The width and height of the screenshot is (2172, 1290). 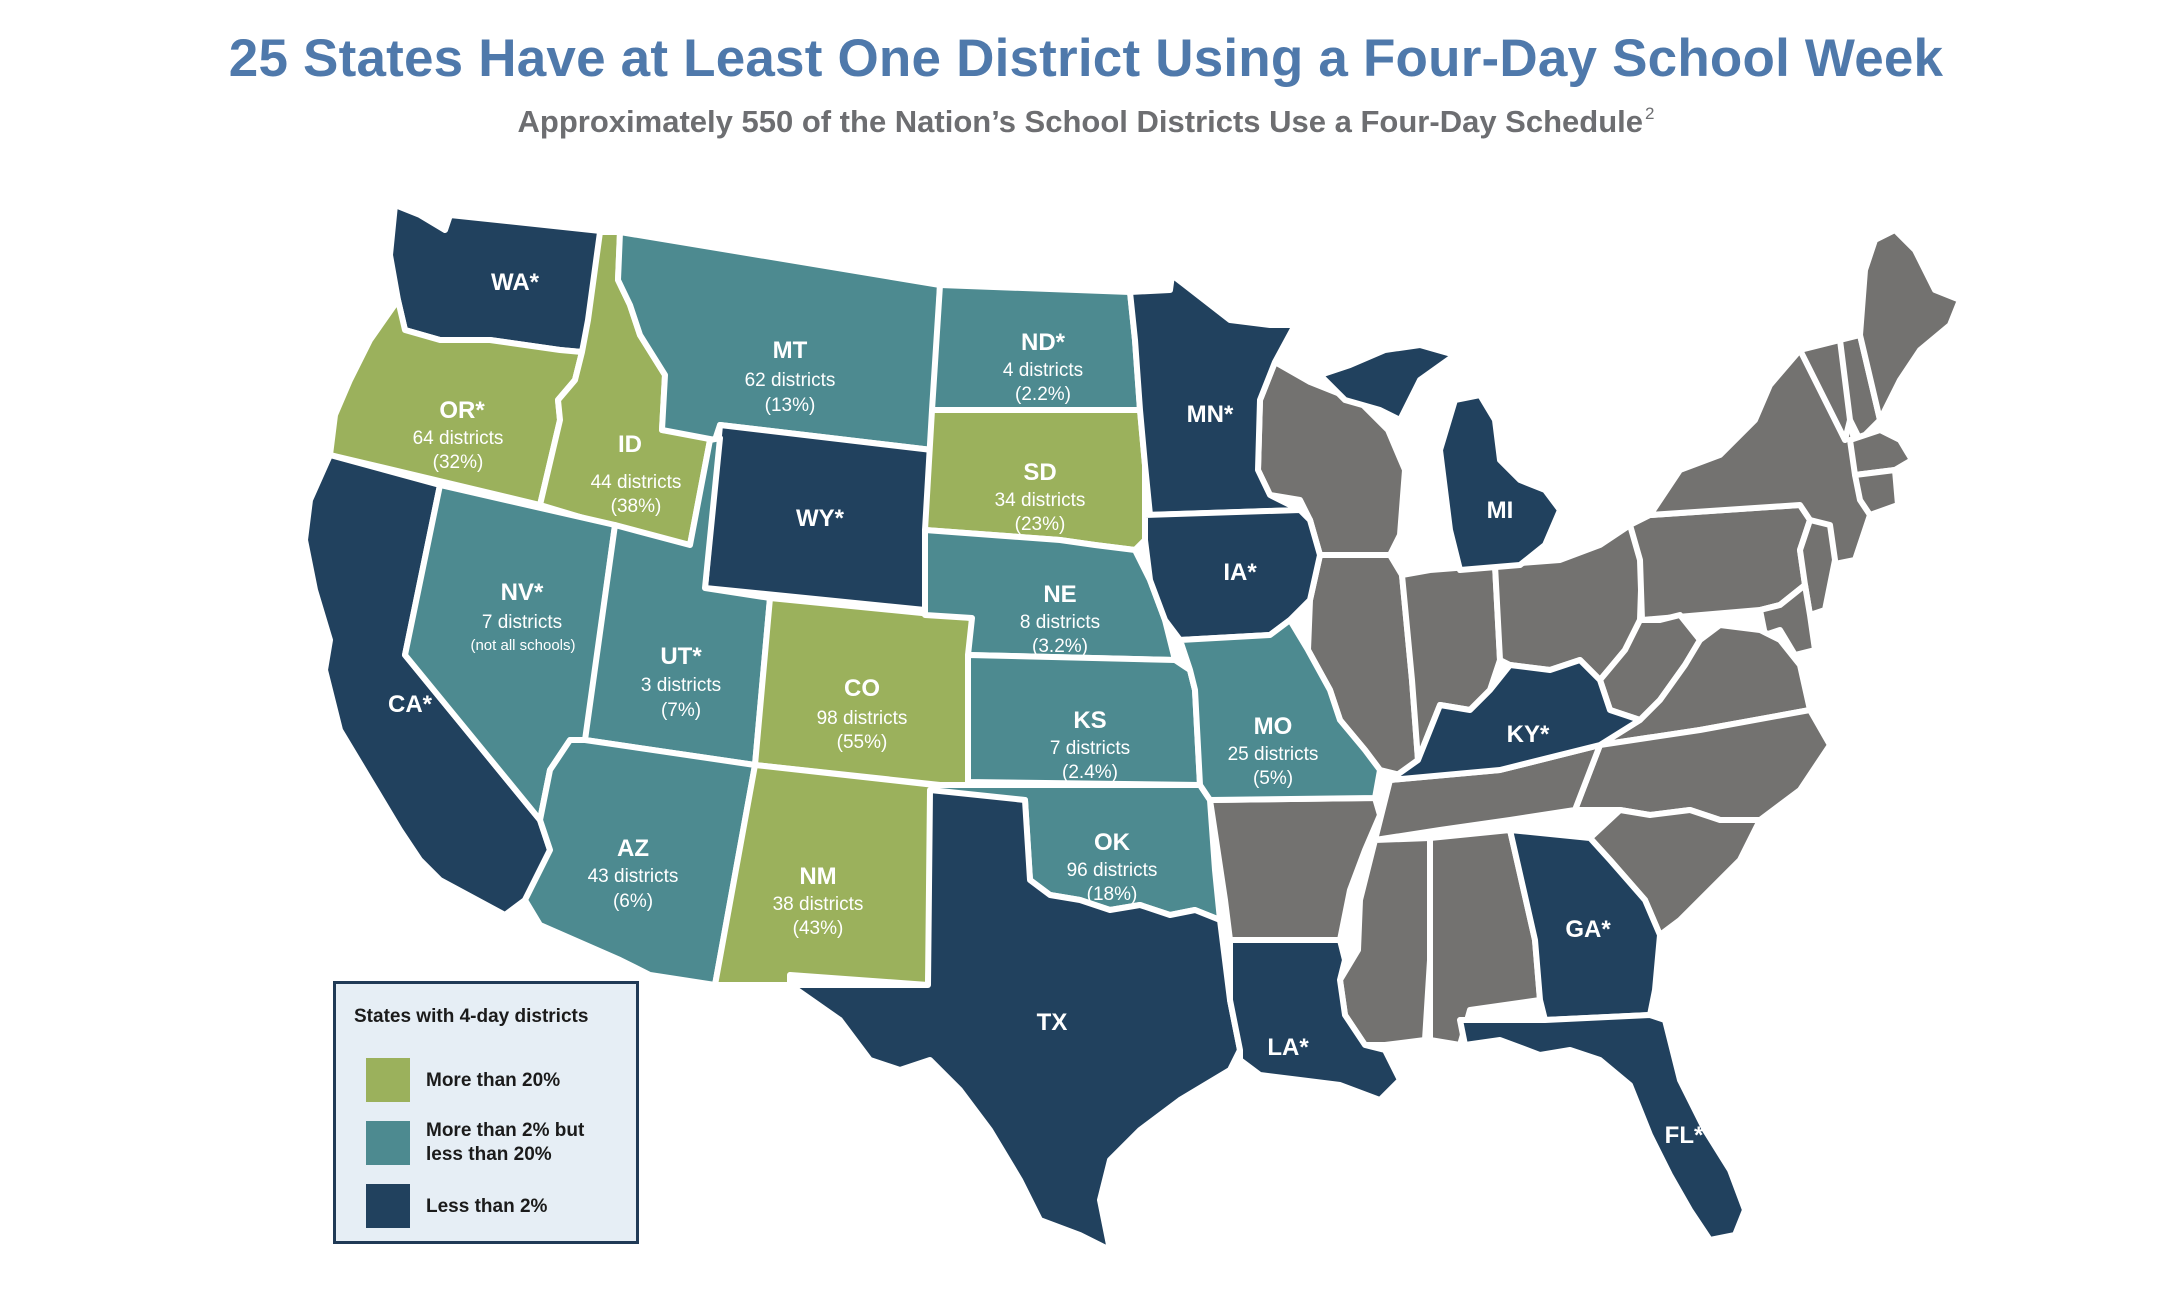 What do you see at coordinates (790, 380) in the screenshot?
I see `label-mt-districts: 62 districts` at bounding box center [790, 380].